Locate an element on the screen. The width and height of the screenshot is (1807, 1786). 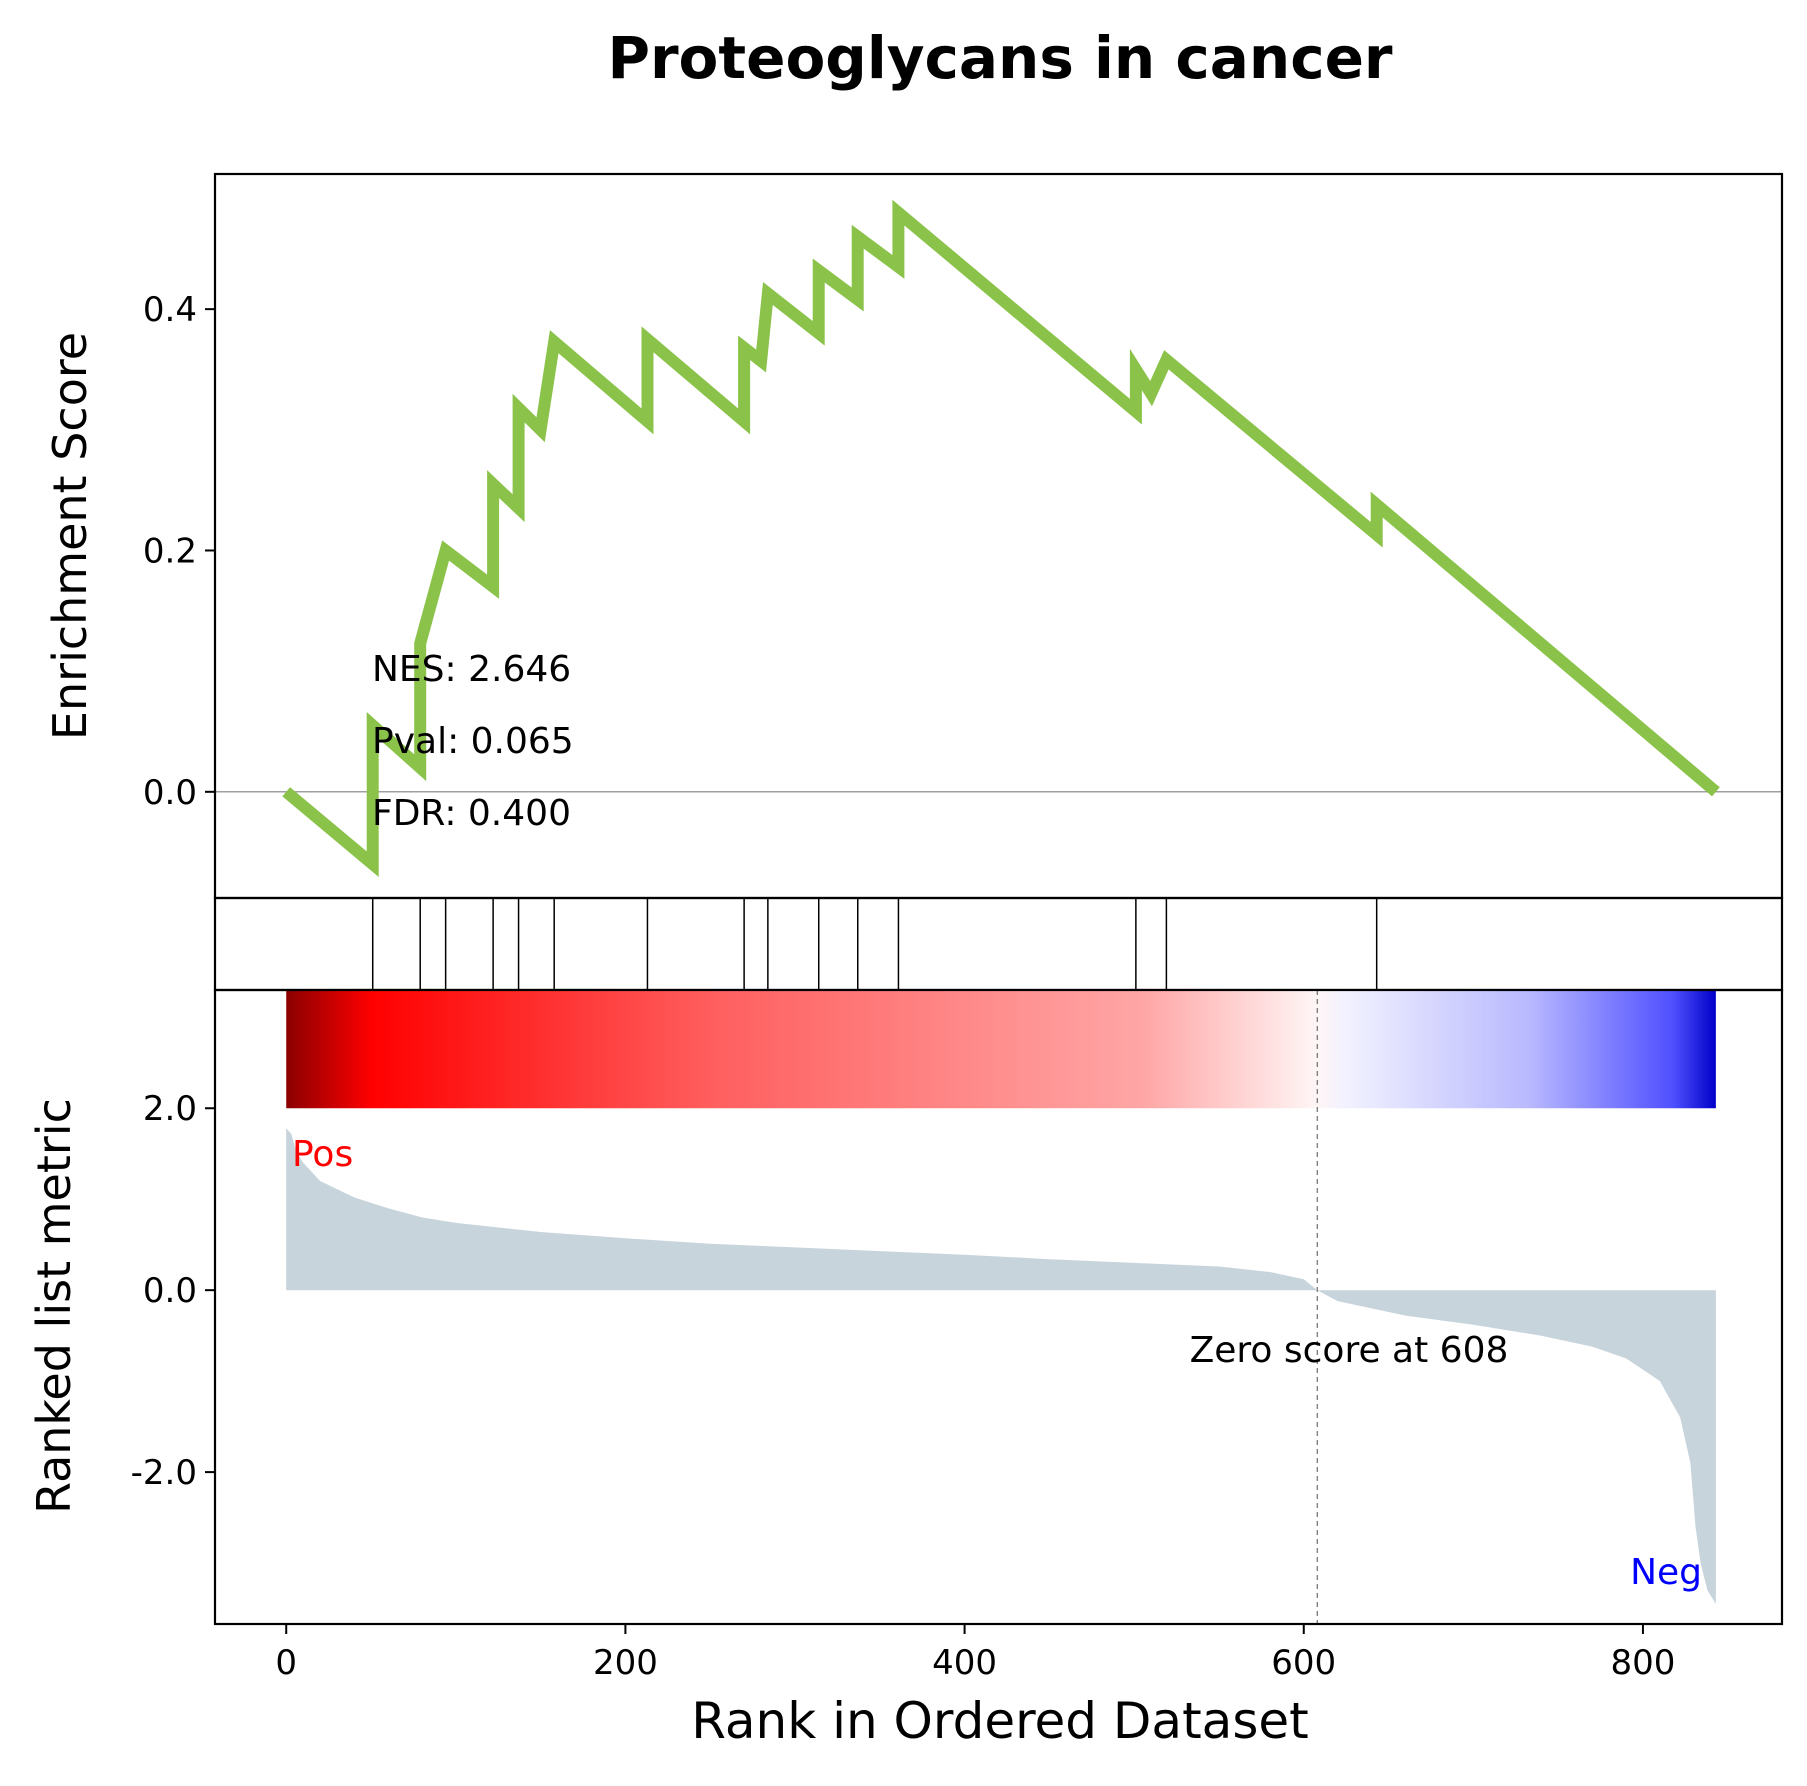
es-y-tick-label-1: 0.2 is located at coordinates (170, 551).